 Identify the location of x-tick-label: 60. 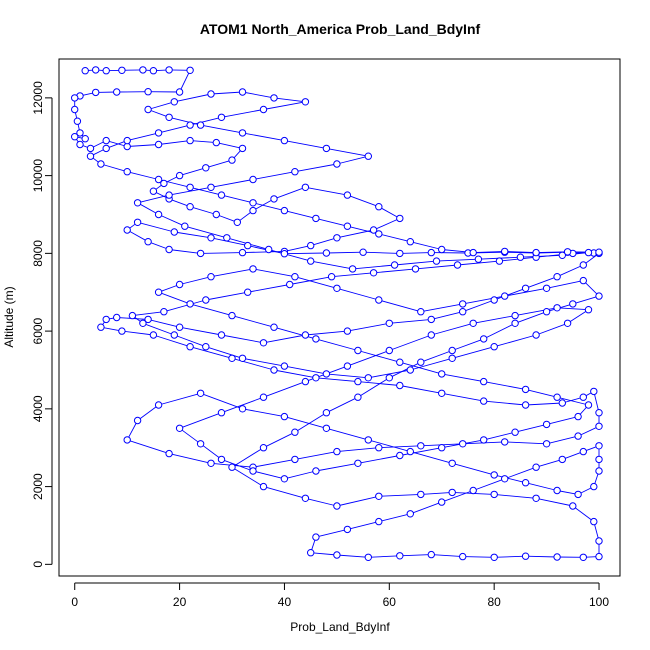
(390, 602).